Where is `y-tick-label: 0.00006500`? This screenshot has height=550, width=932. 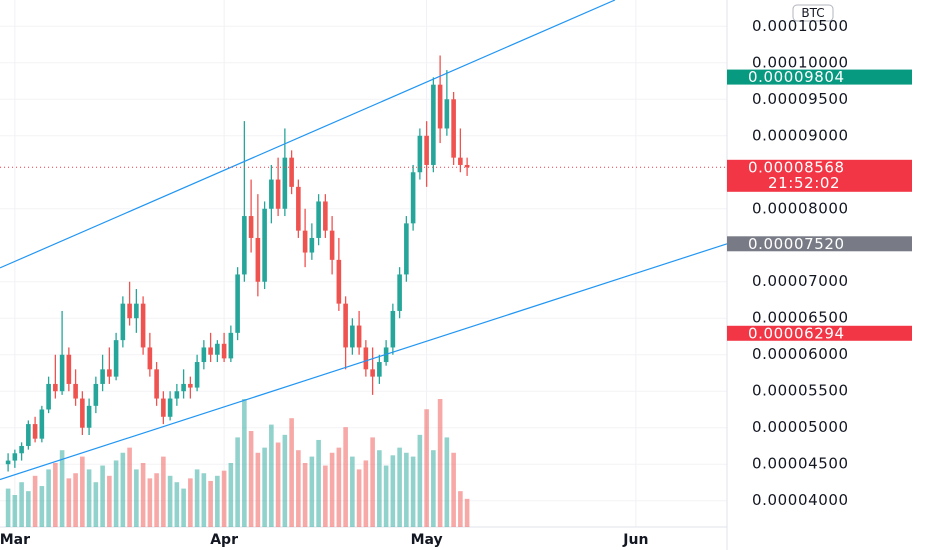
y-tick-label: 0.00006500 is located at coordinates (800, 318).